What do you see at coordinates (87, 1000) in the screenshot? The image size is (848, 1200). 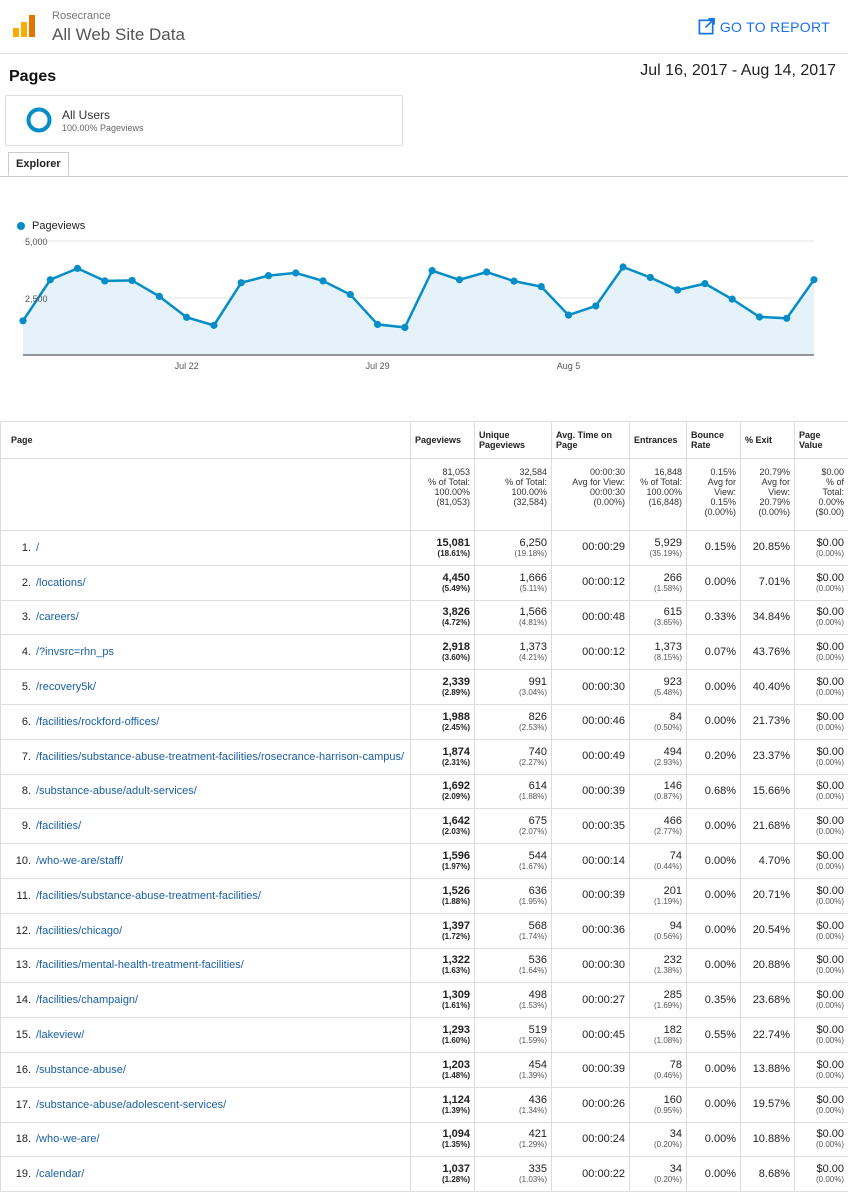 I see `page-link: /facilities/champaign/` at bounding box center [87, 1000].